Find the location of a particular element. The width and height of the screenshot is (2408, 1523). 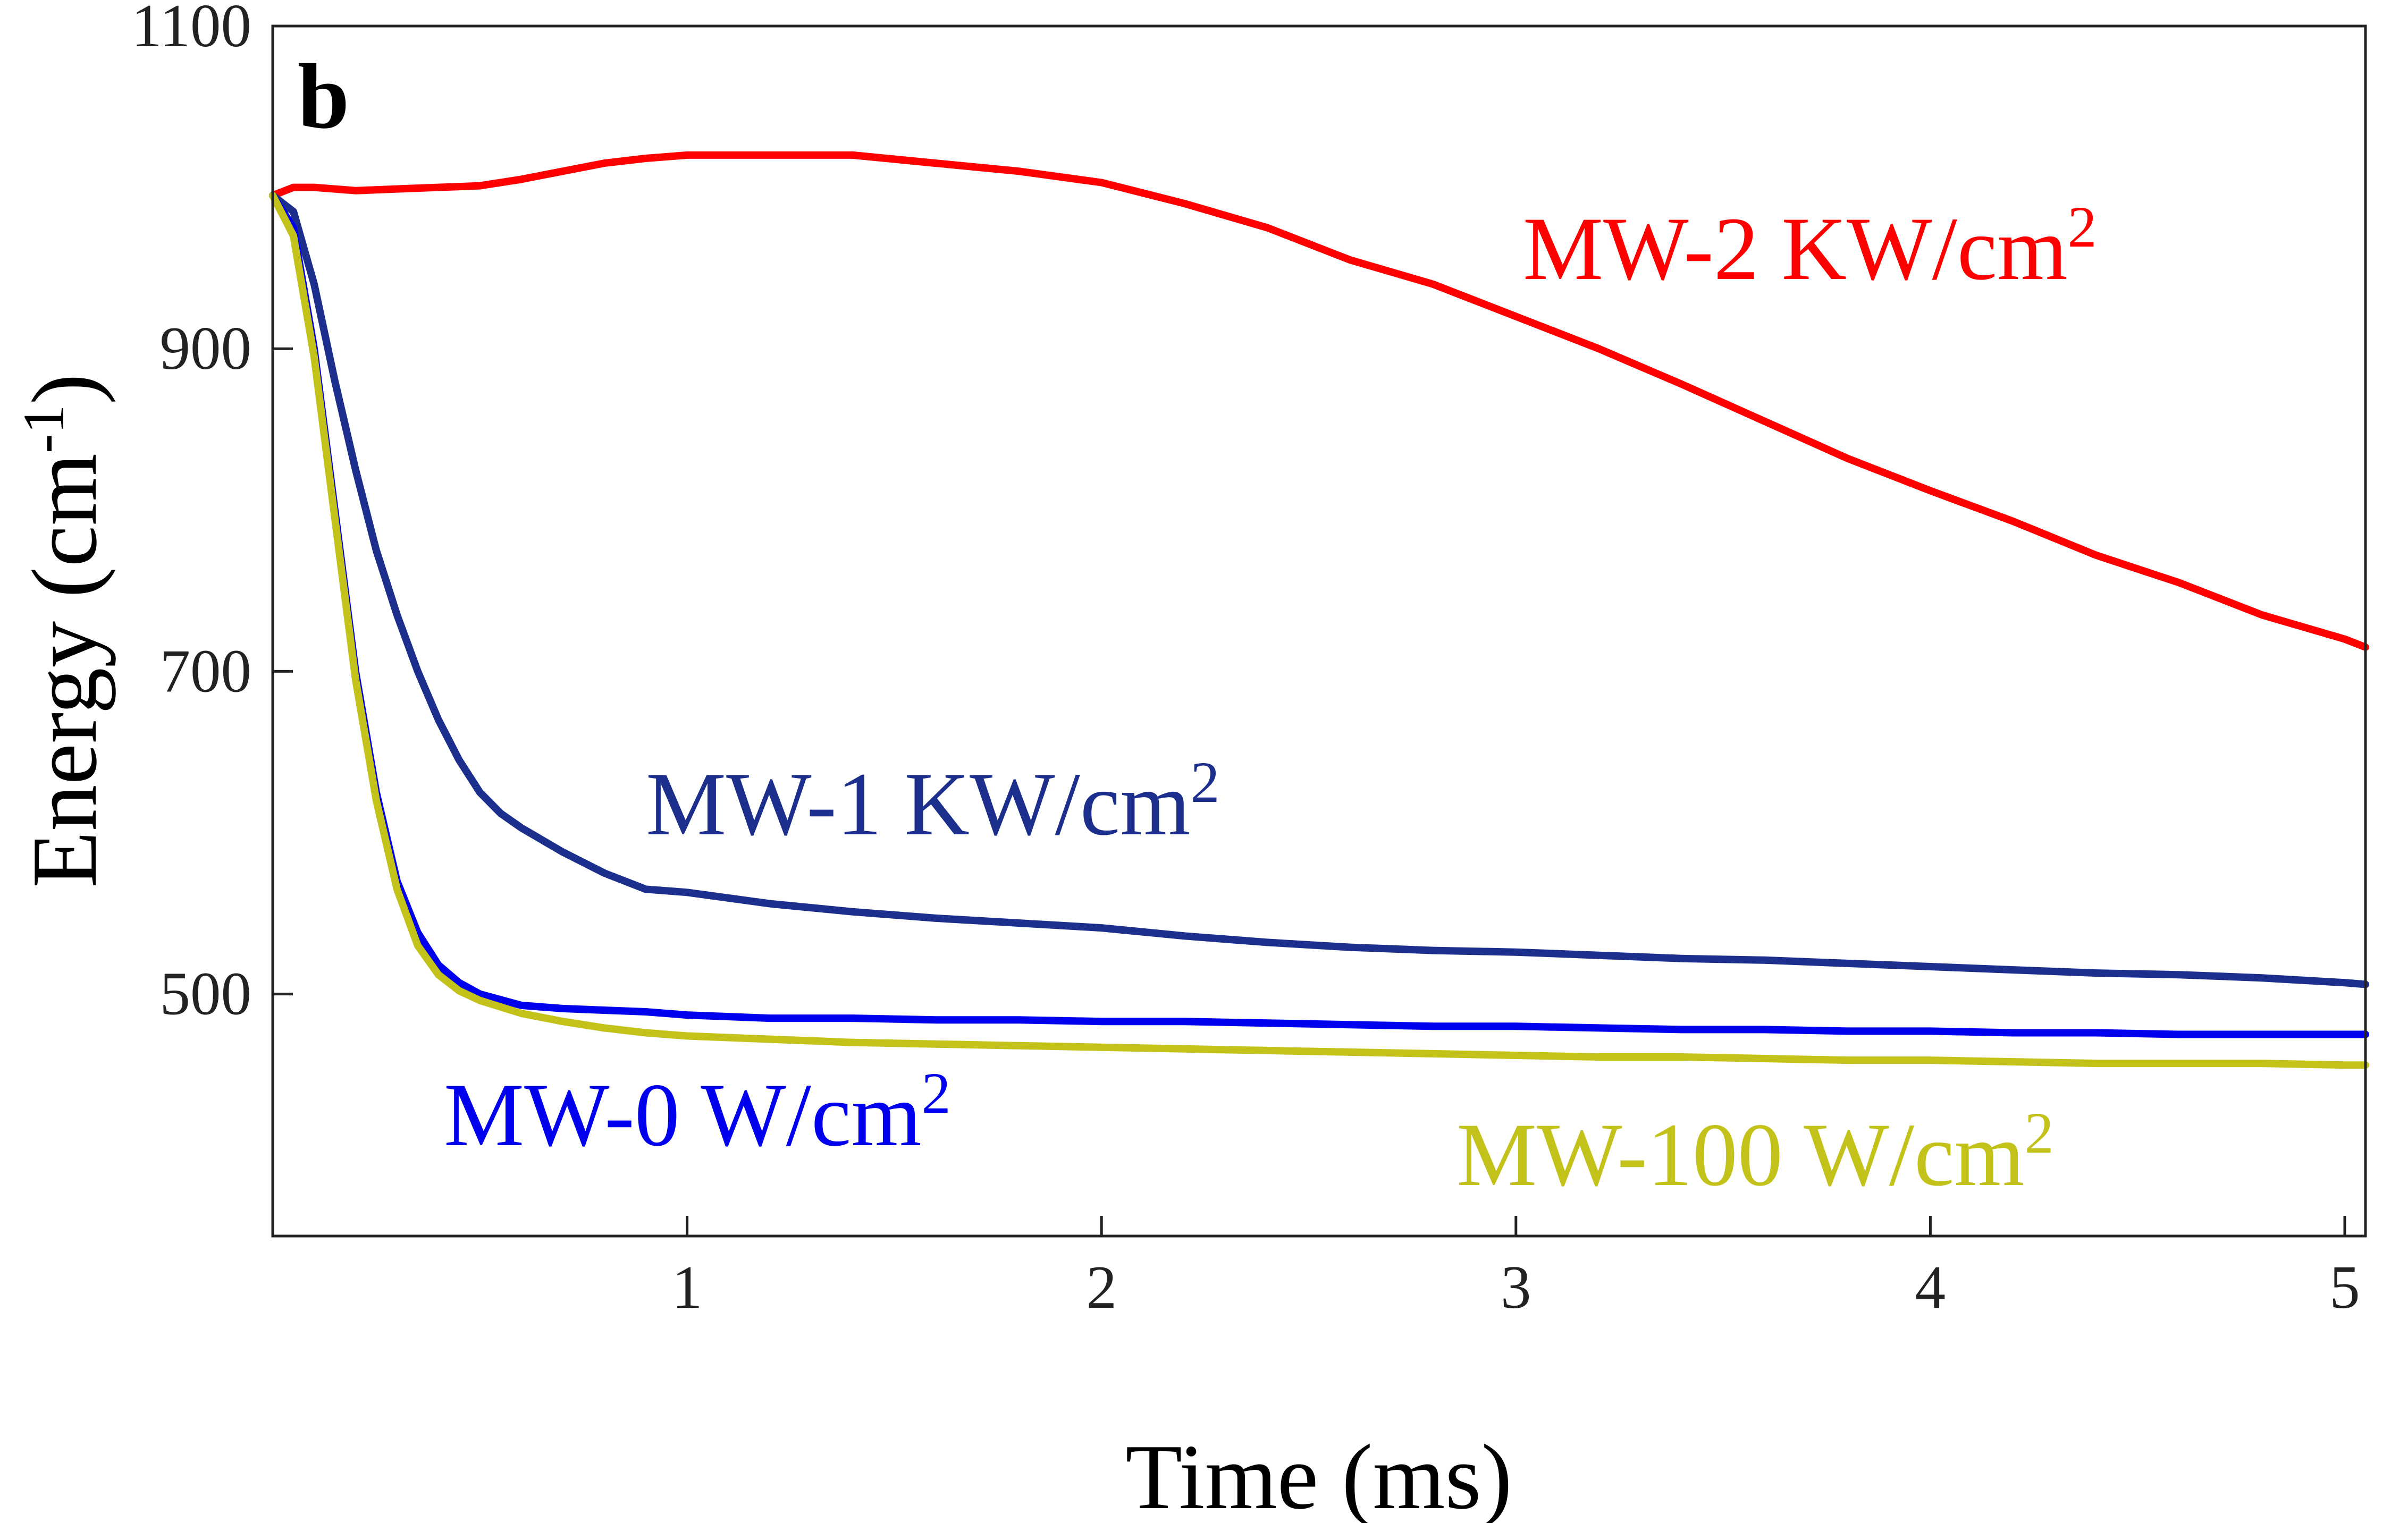

series-label-mw-1kw-text: MW-1 KW/cm is located at coordinates (918, 804).